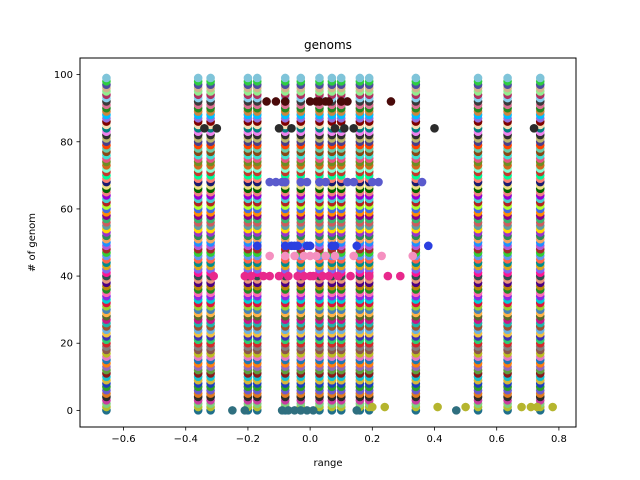 The width and height of the screenshot is (640, 480). I want to click on y-tick-label: 100, so click(63, 75).